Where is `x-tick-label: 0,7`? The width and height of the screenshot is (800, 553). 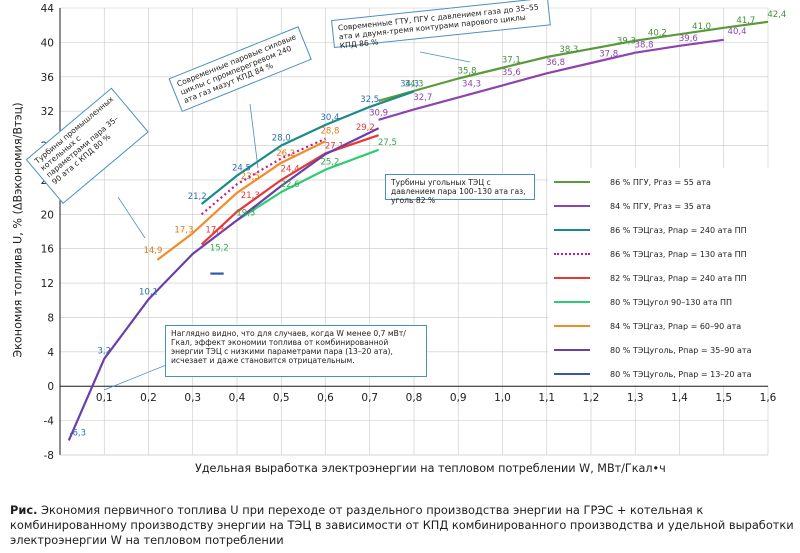
x-tick-label: 0,7 is located at coordinates (369, 398).